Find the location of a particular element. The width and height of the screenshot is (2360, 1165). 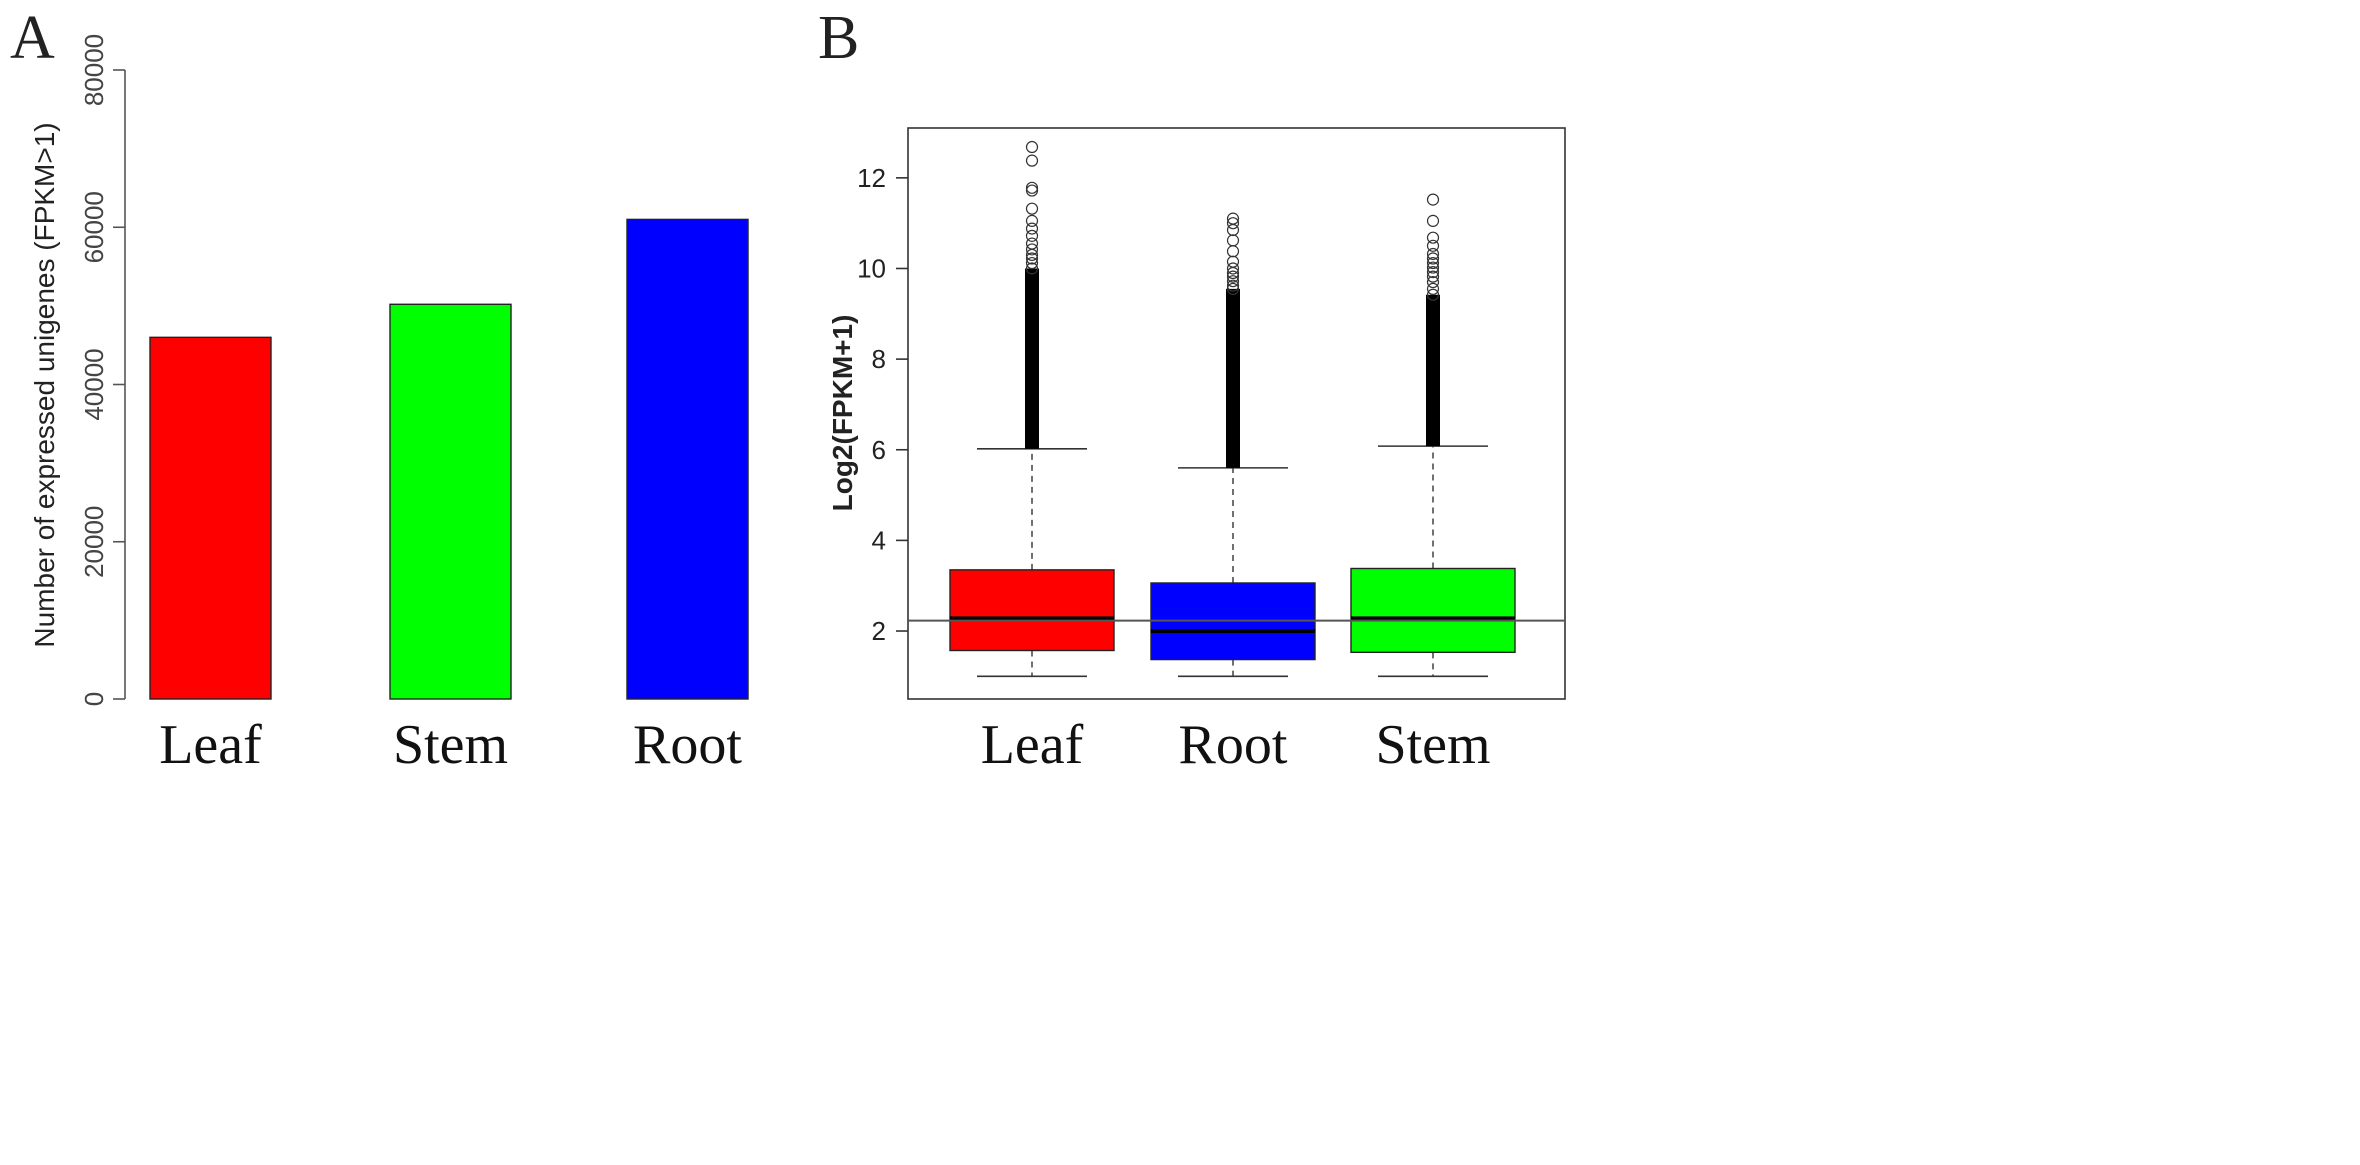

box-leaf is located at coordinates (1032, 610).